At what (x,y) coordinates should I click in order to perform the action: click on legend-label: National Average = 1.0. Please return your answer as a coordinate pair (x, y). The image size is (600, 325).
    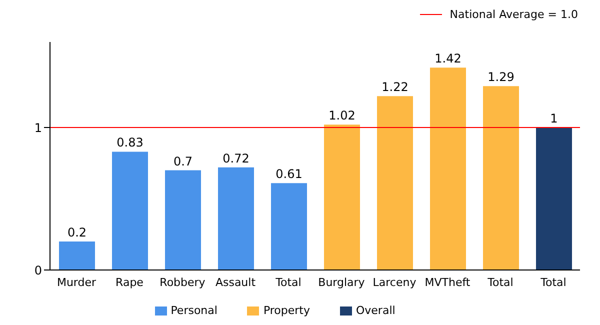
    Looking at the image, I should click on (514, 14).